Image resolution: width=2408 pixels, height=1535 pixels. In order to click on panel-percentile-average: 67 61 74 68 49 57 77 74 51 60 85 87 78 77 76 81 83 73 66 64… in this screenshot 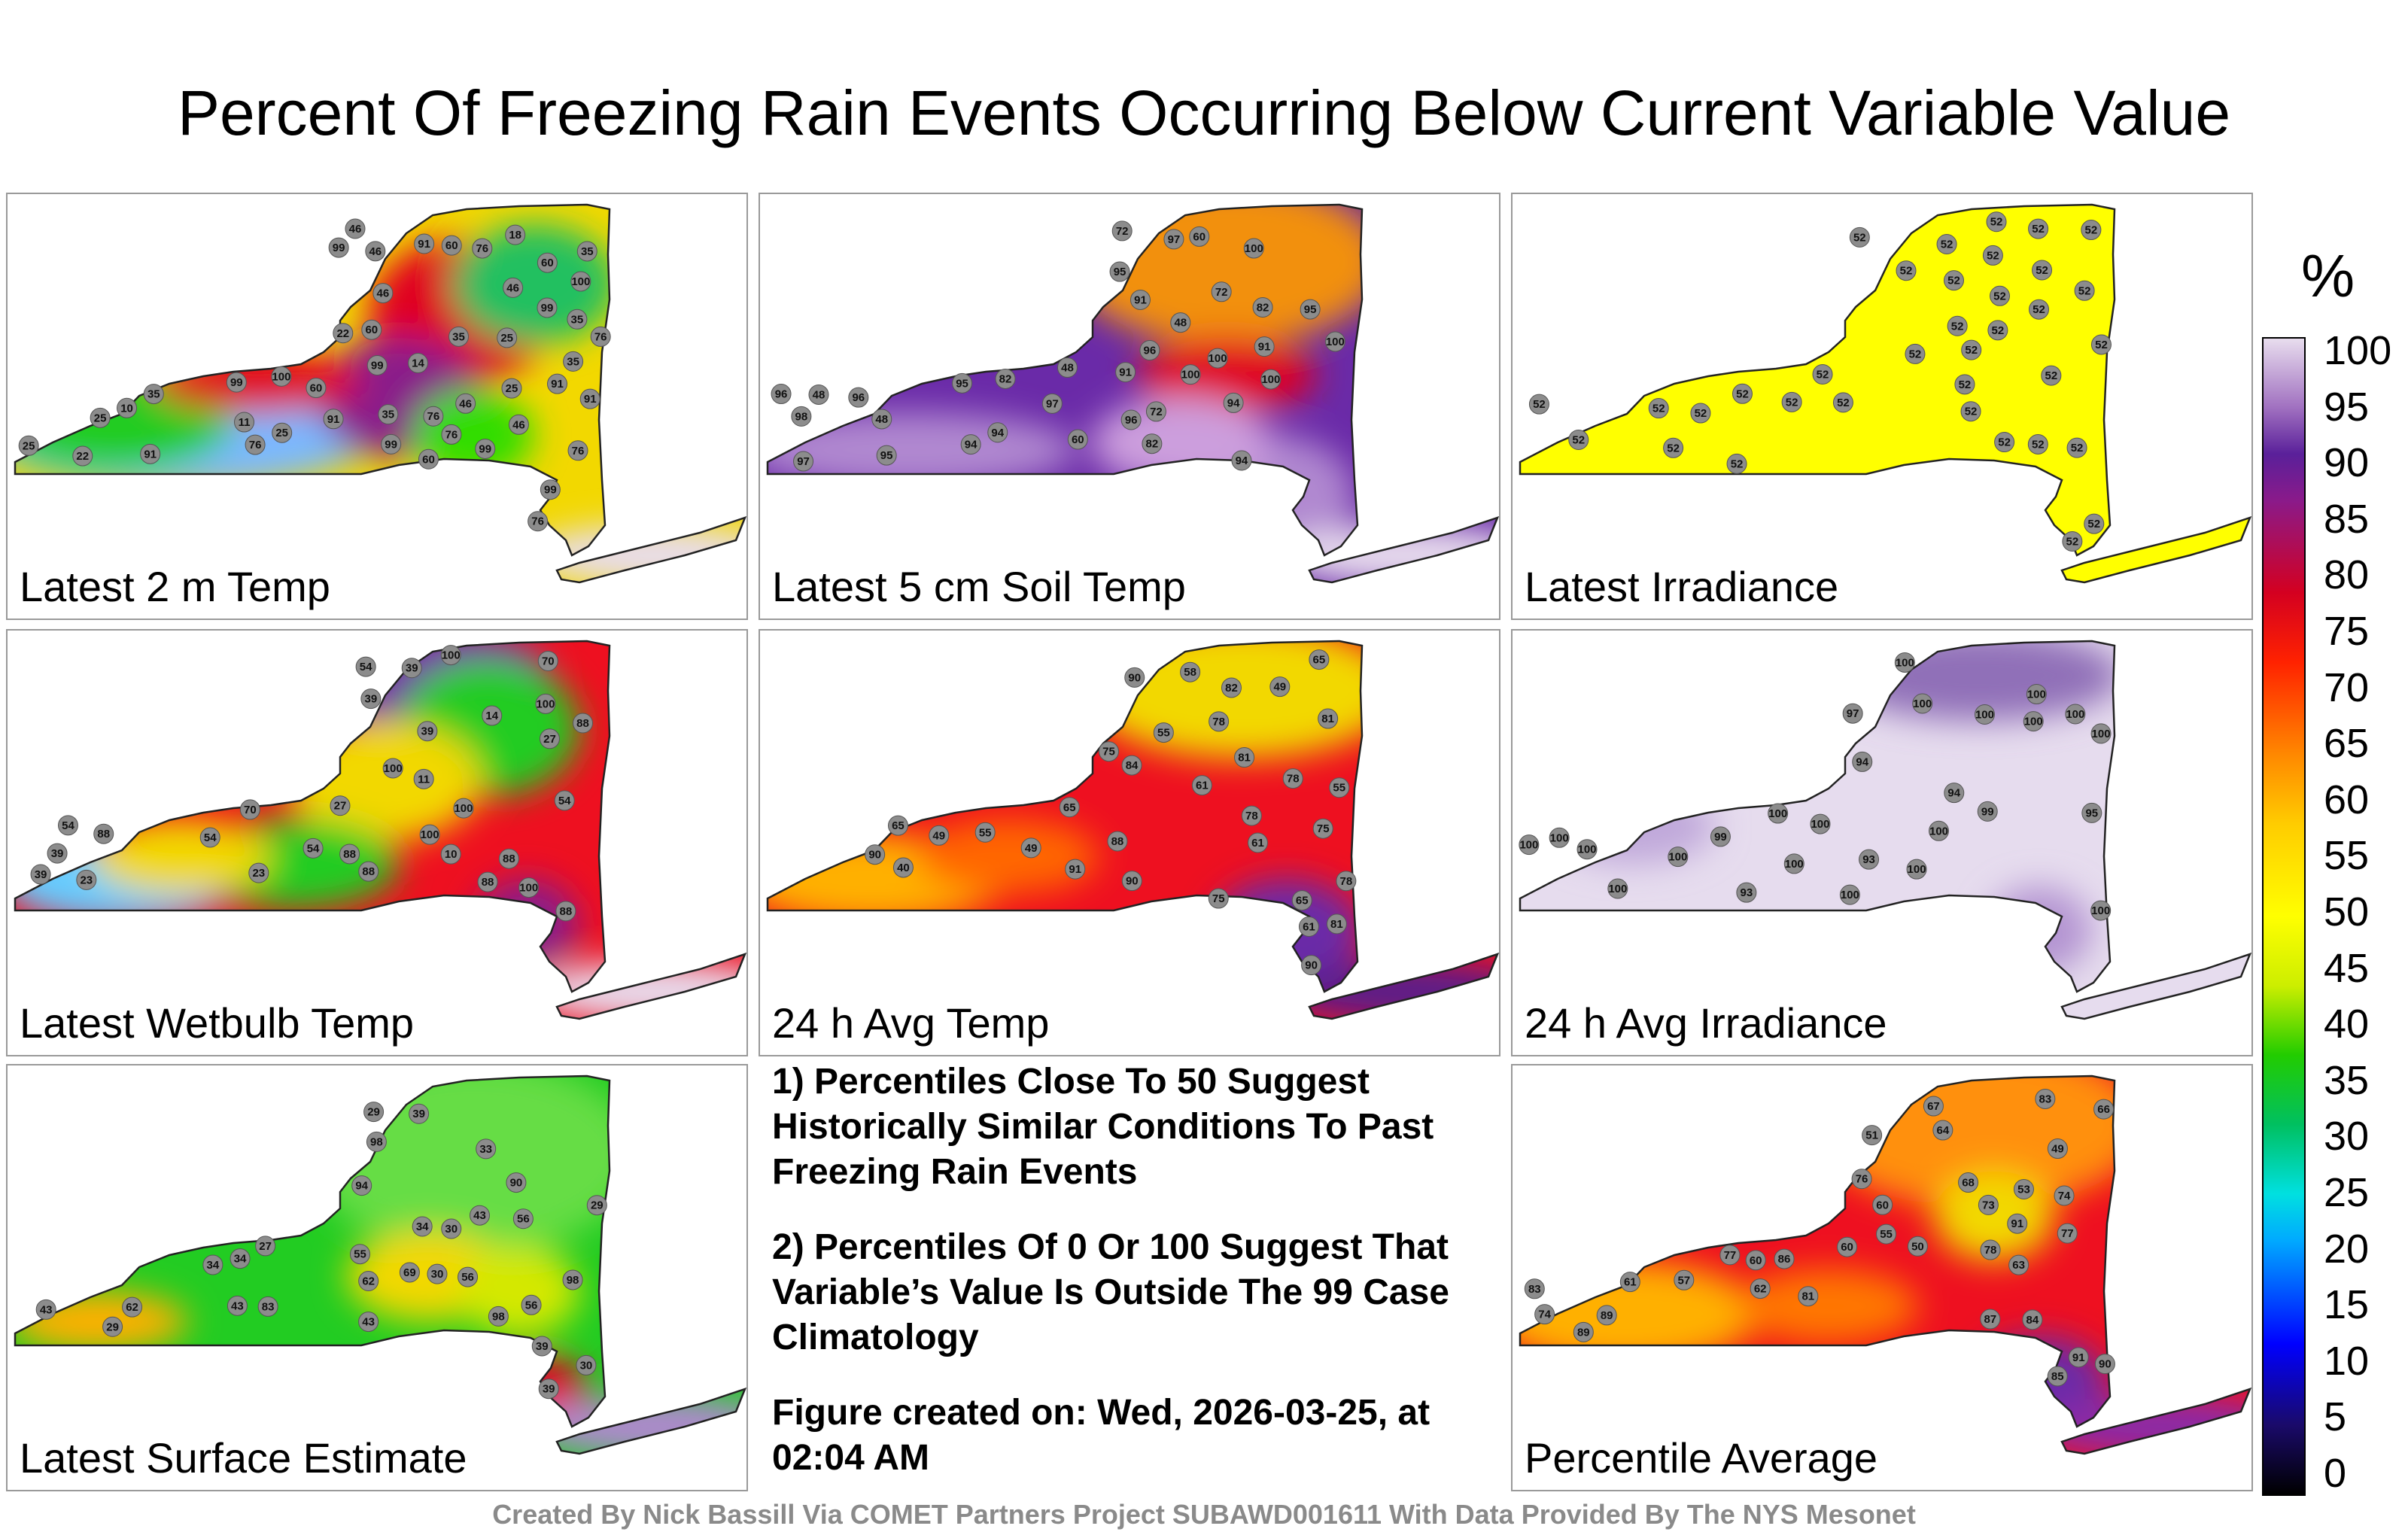, I will do `click(1882, 1277)`.